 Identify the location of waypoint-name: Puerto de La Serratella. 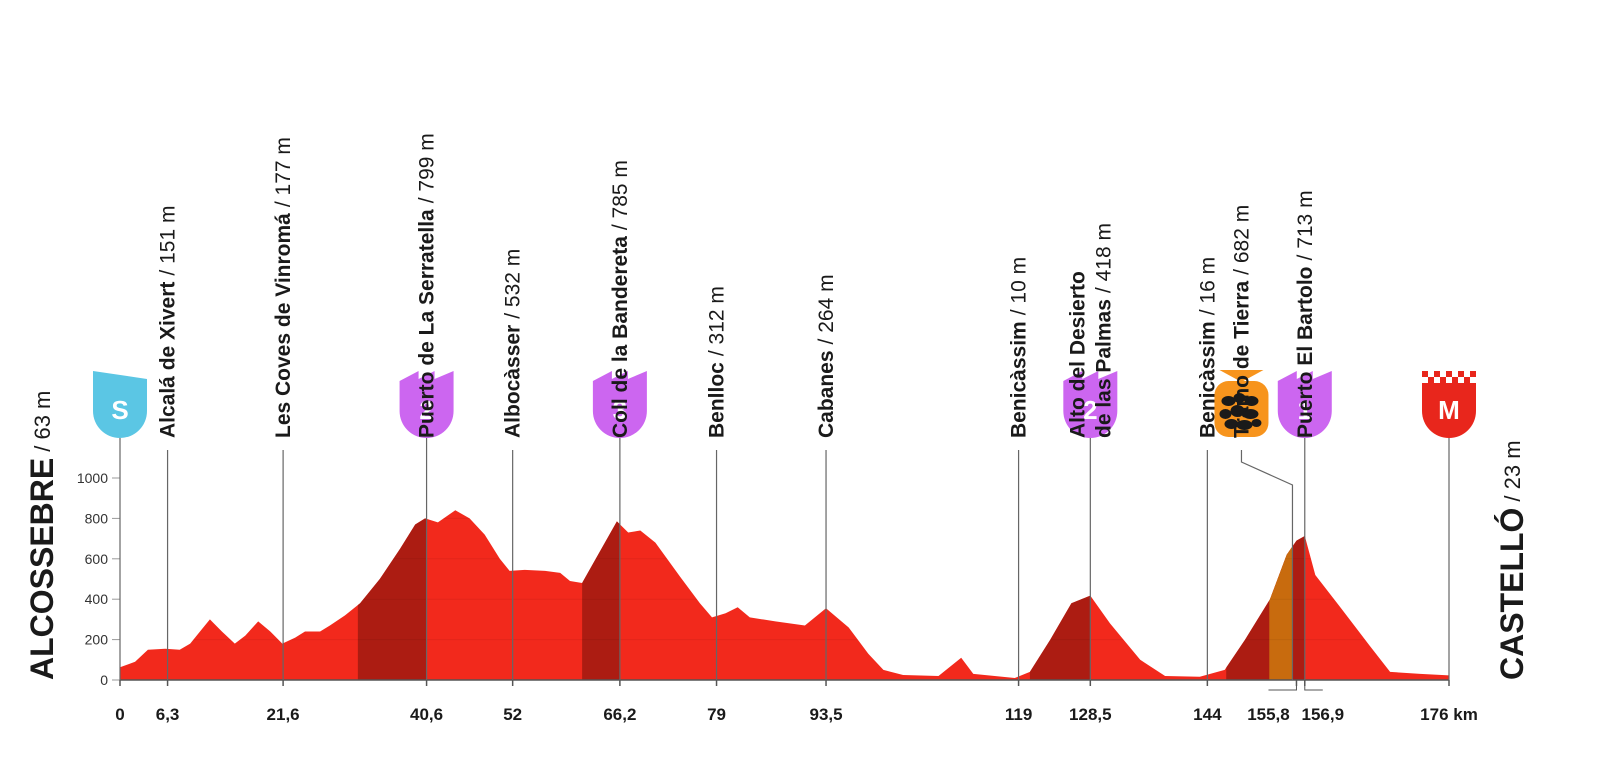
(426, 323).